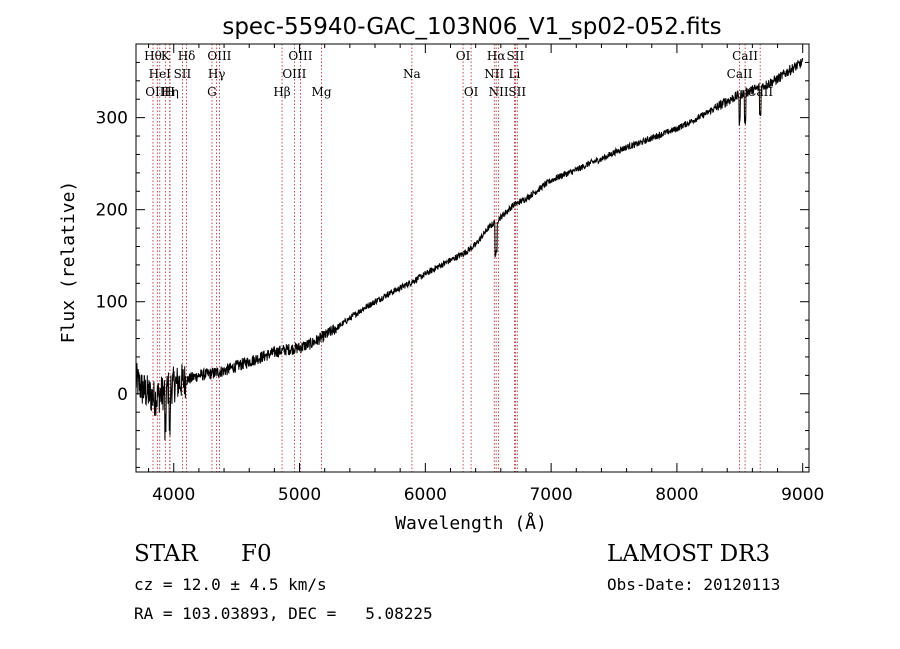 Image resolution: width=900 pixels, height=649 pixels. What do you see at coordinates (802, 495) in the screenshot?
I see `x-tick-label: 9000` at bounding box center [802, 495].